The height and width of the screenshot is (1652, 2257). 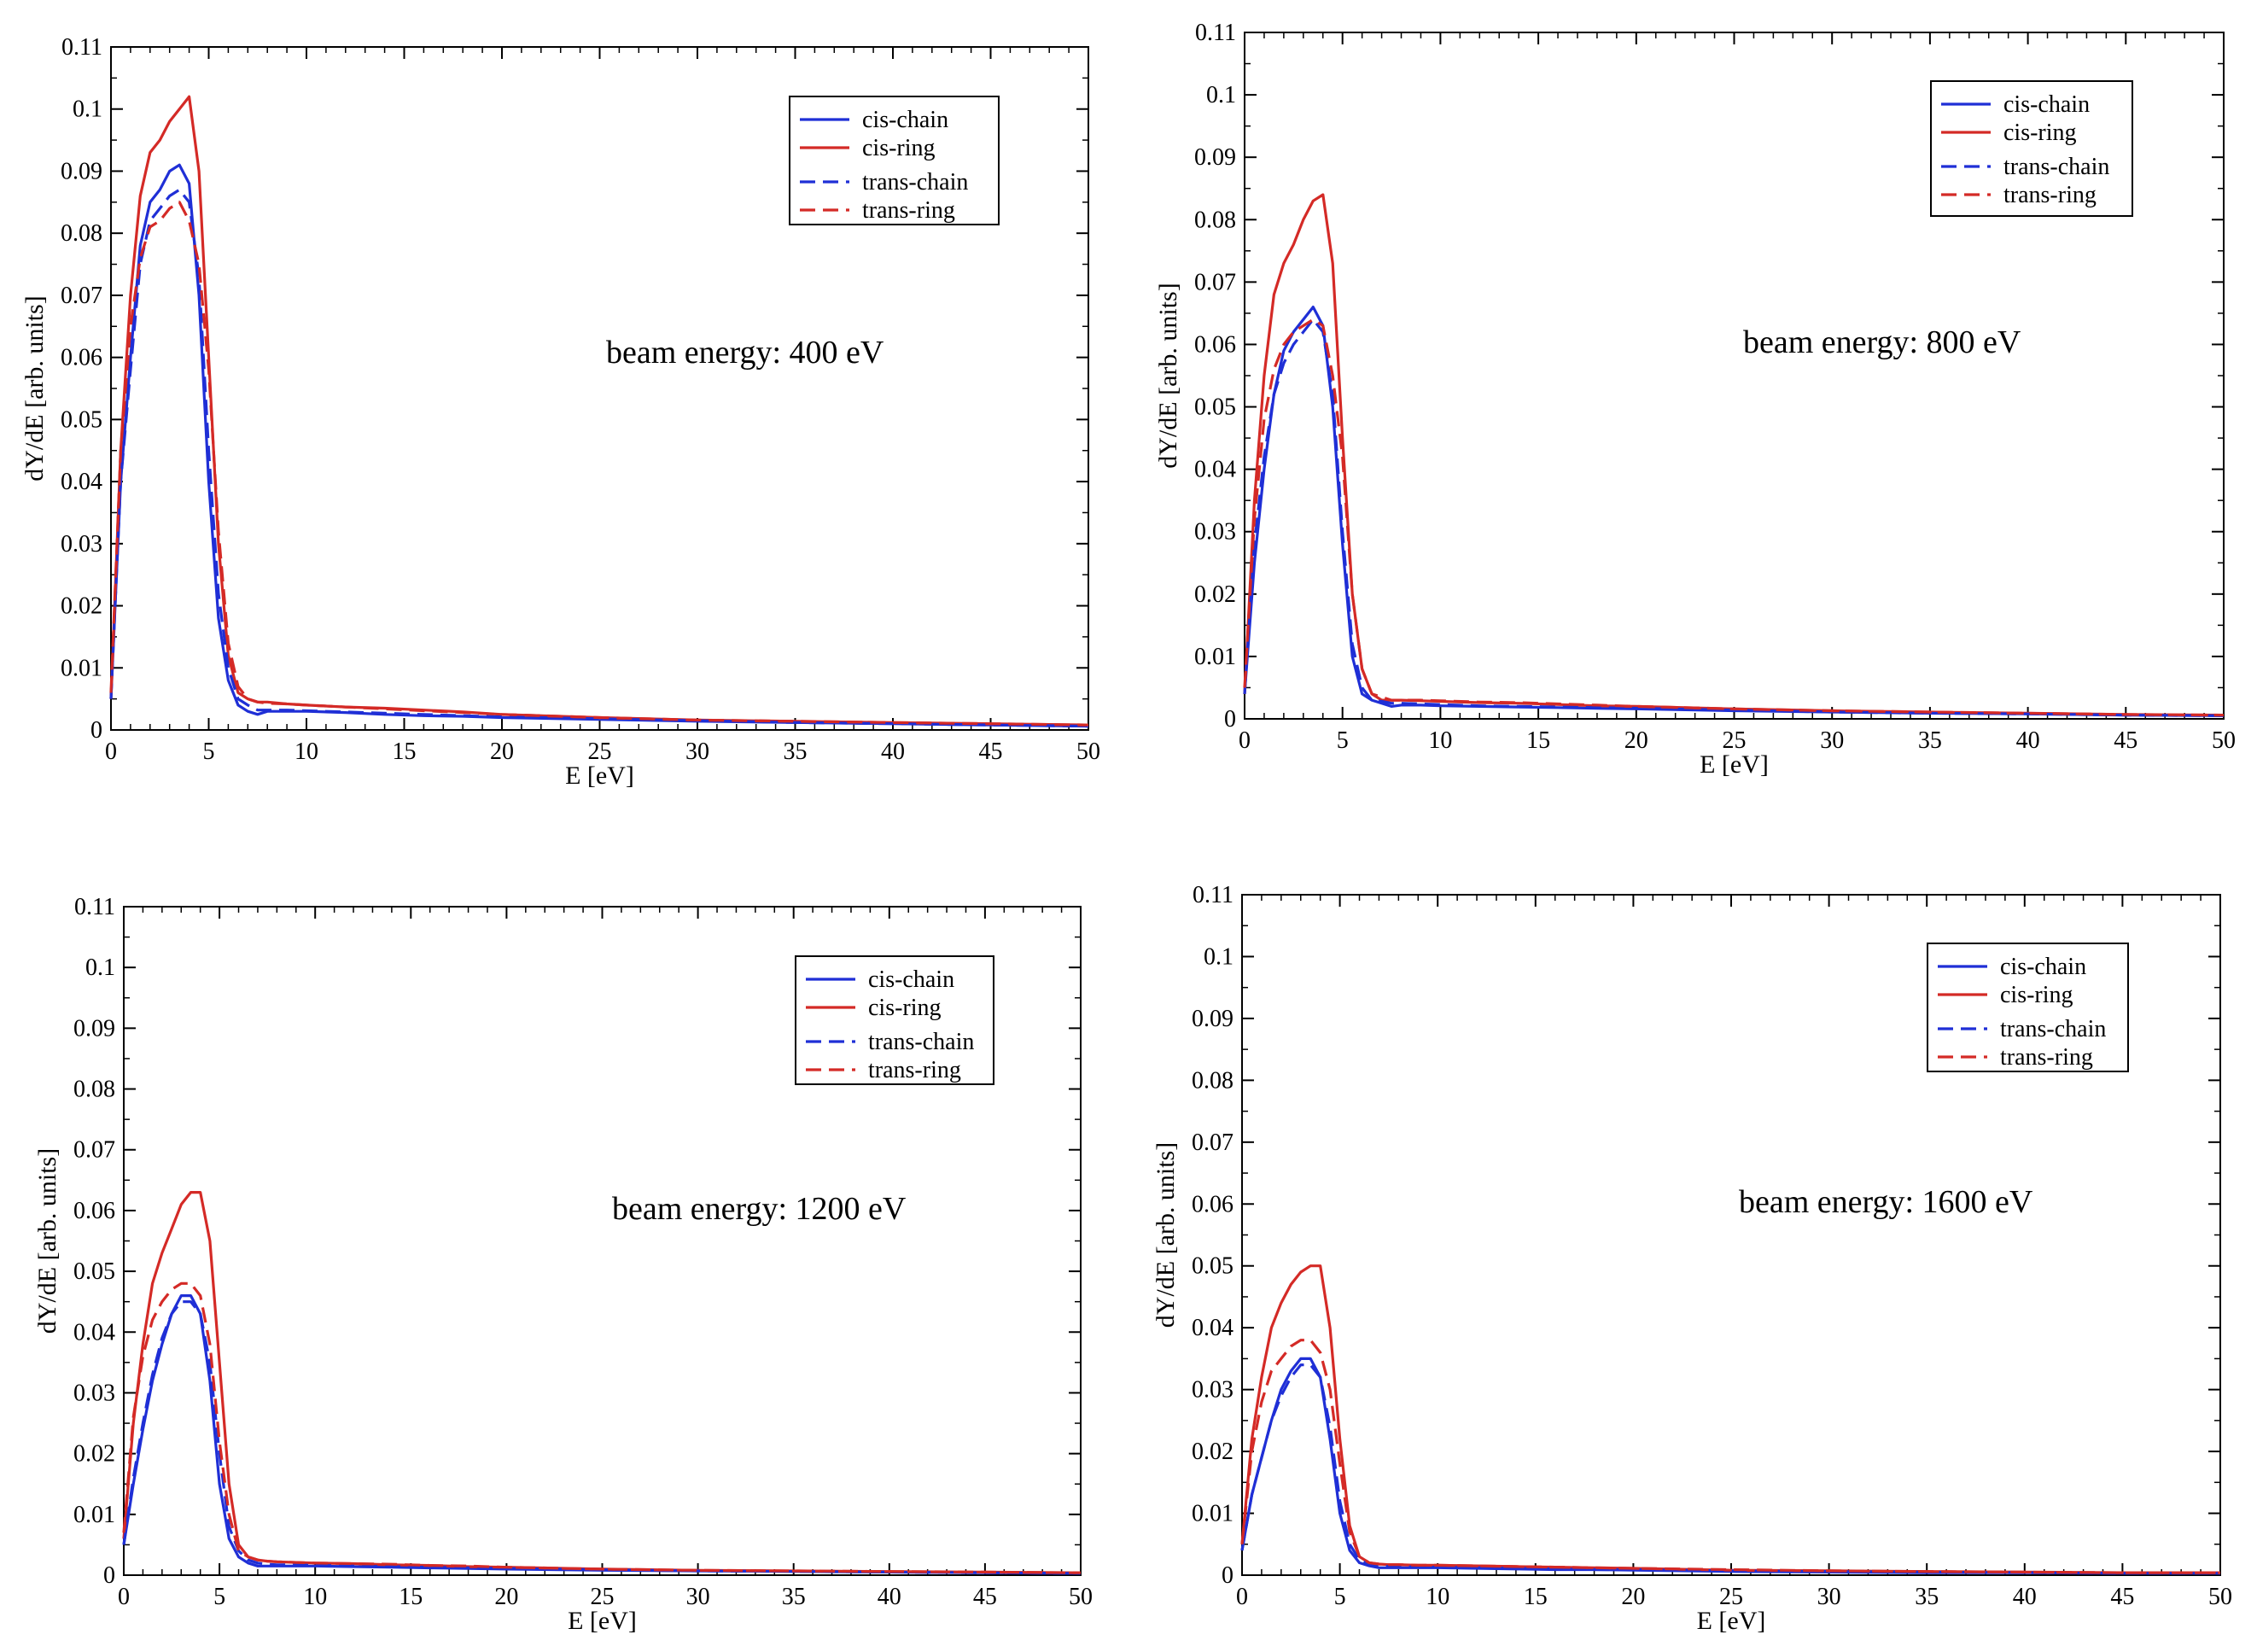 I want to click on beam-energy-annotation: beam energy: 800 eV, so click(x=1882, y=342).